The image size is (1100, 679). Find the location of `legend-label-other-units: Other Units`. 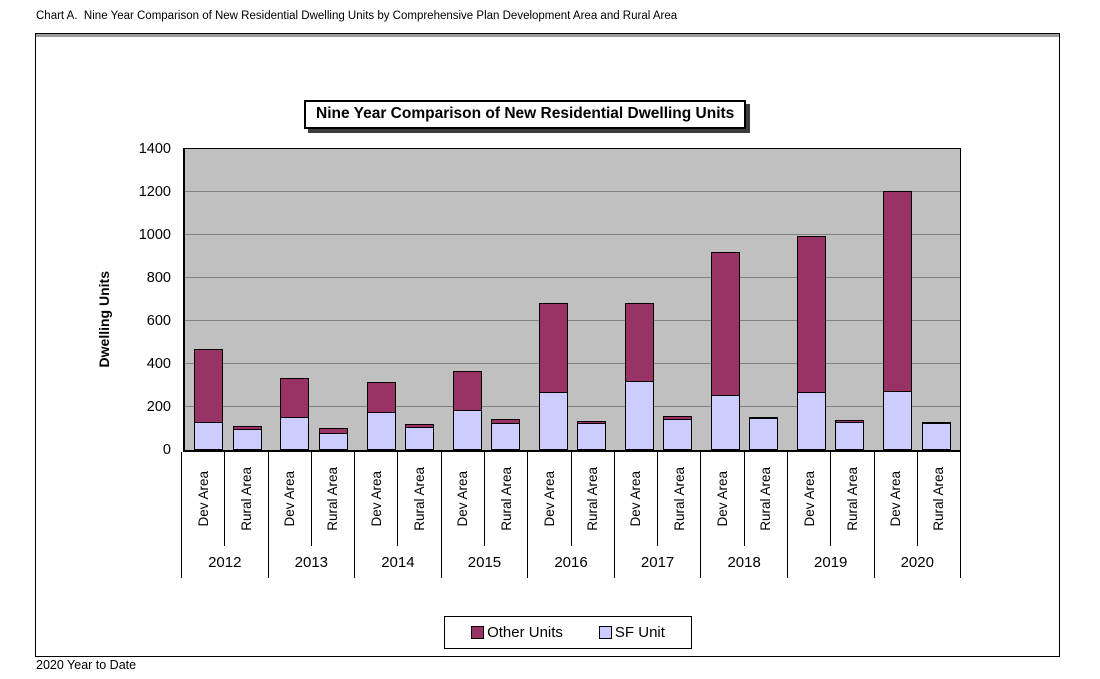

legend-label-other-units: Other Units is located at coordinates (525, 632).